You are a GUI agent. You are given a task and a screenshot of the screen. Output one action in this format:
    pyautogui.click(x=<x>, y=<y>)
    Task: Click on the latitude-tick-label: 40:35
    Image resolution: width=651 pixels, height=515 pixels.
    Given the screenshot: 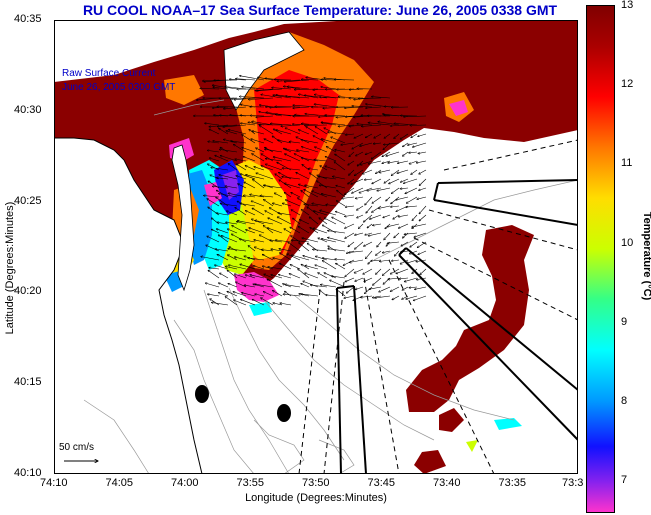 What is the action you would take?
    pyautogui.click(x=28, y=19)
    